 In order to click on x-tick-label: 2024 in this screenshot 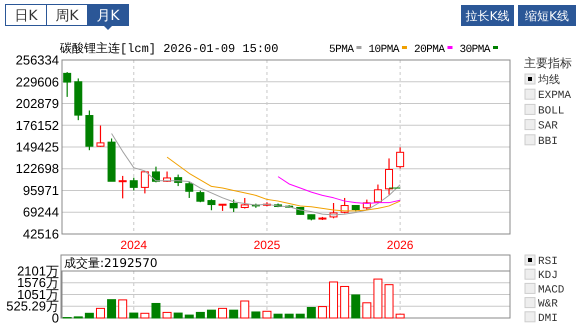, I will do `click(134, 245)`.